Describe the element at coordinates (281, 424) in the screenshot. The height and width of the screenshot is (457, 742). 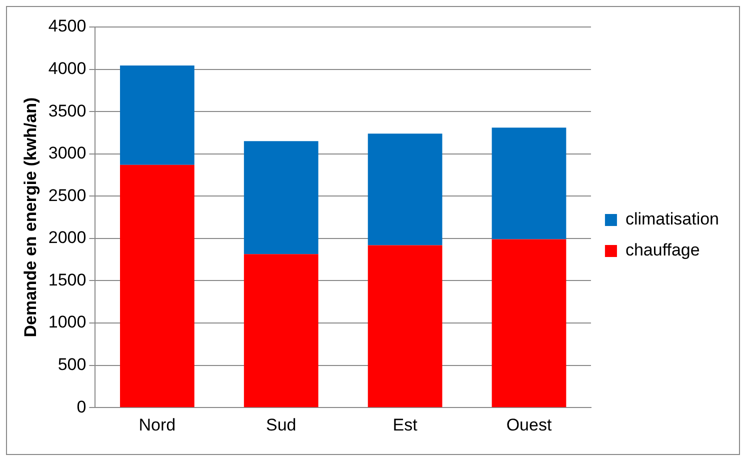
I see `x-tick-label: Sud` at that location.